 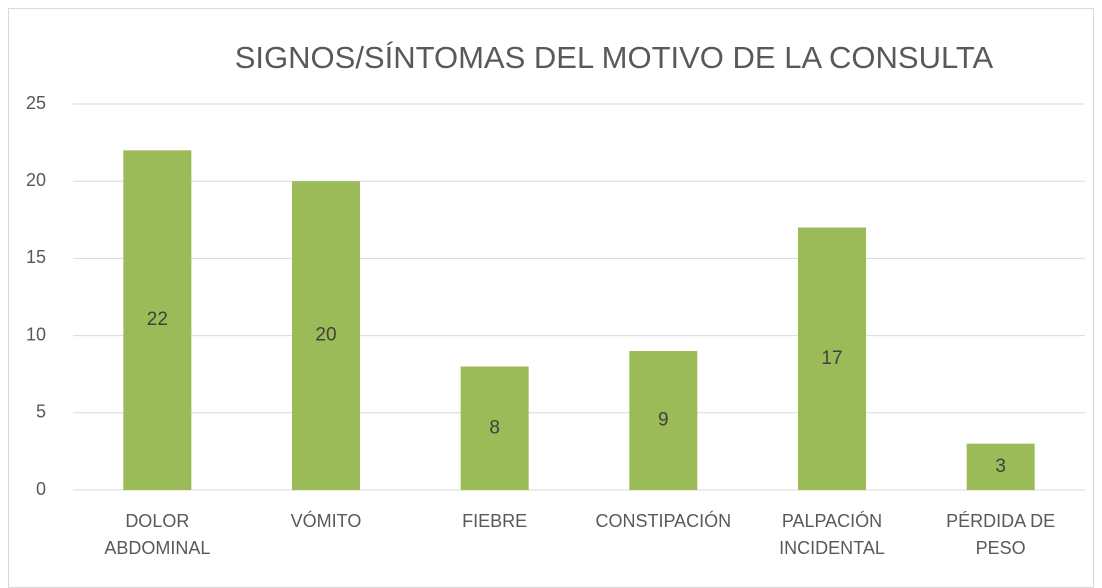 I want to click on data-label: 3, so click(x=1000, y=466).